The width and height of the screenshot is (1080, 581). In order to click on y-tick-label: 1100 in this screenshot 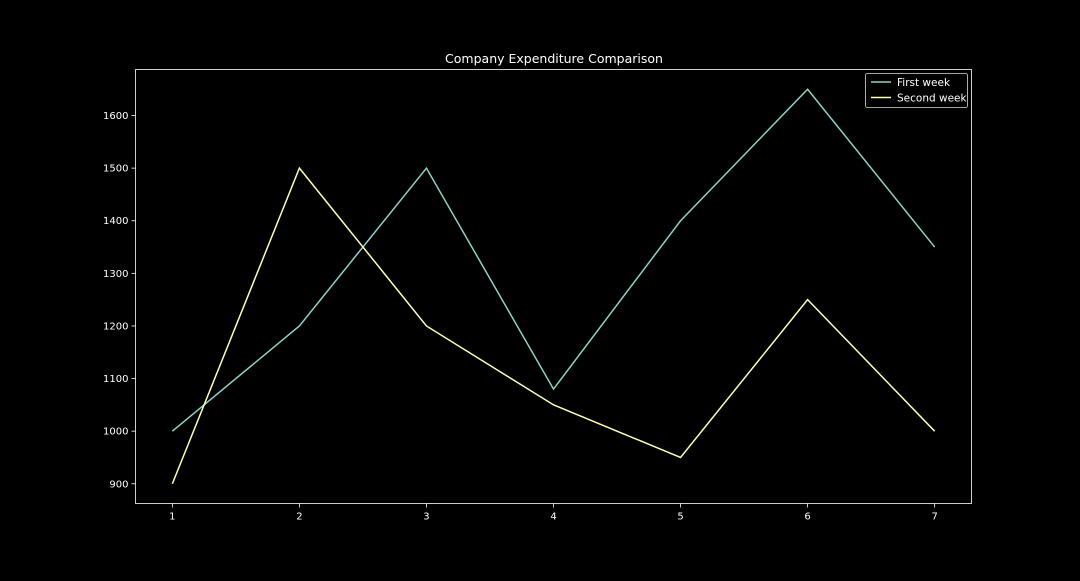, I will do `click(115, 379)`.